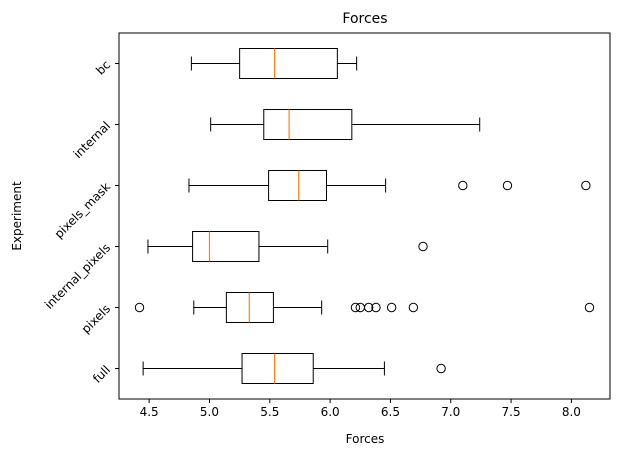  What do you see at coordinates (360, 409) in the screenshot?
I see `x-axis: 4.5 5.0 5.5 6.0 6.5 7.0 7.5 8.0` at bounding box center [360, 409].